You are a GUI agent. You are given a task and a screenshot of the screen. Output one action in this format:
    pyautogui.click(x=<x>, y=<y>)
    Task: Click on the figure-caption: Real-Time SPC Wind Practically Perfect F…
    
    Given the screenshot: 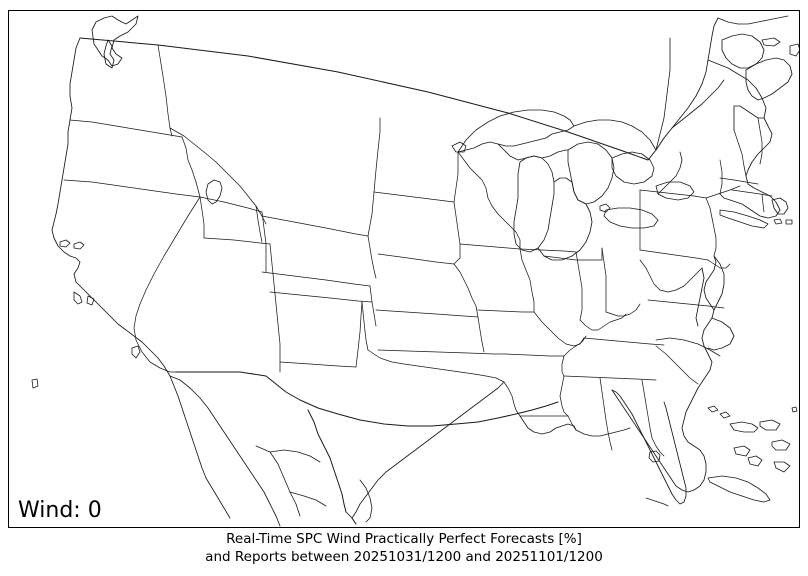 What is the action you would take?
    pyautogui.click(x=404, y=548)
    